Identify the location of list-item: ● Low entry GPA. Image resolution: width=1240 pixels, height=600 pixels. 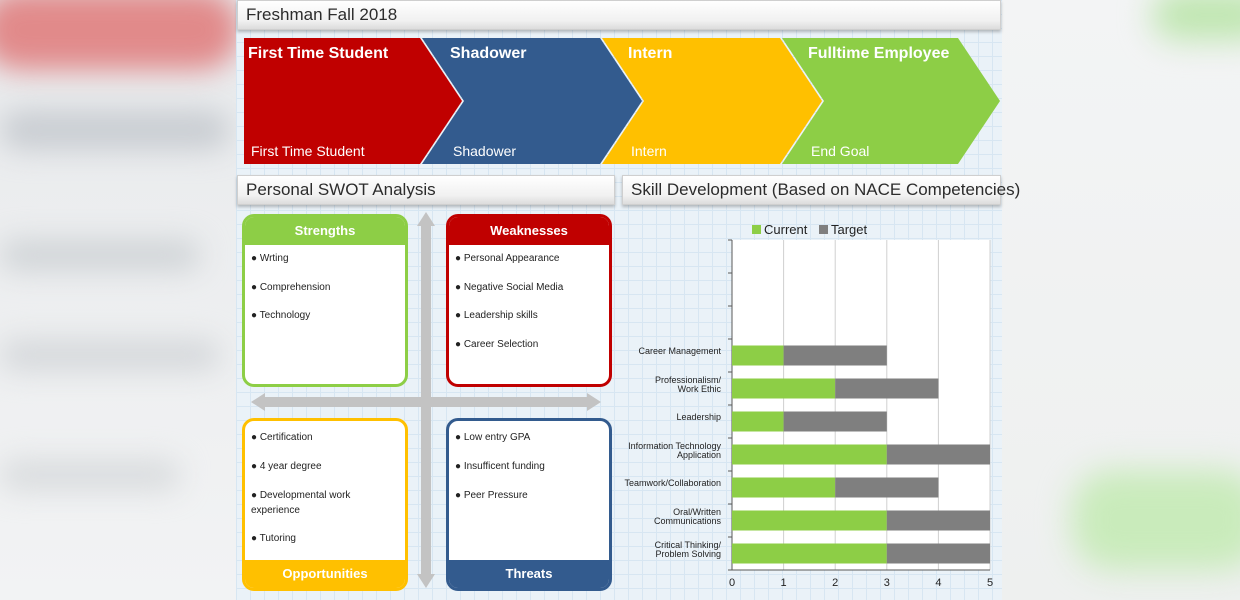
(493, 437).